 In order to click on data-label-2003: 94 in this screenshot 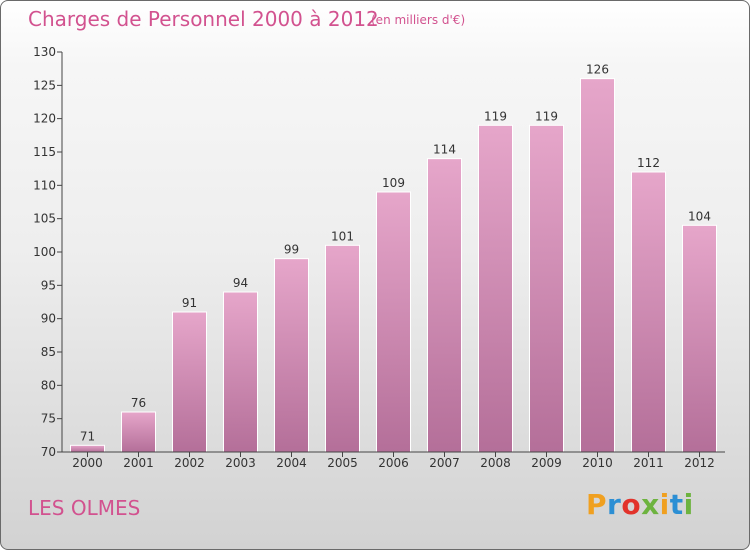, I will do `click(240, 283)`.